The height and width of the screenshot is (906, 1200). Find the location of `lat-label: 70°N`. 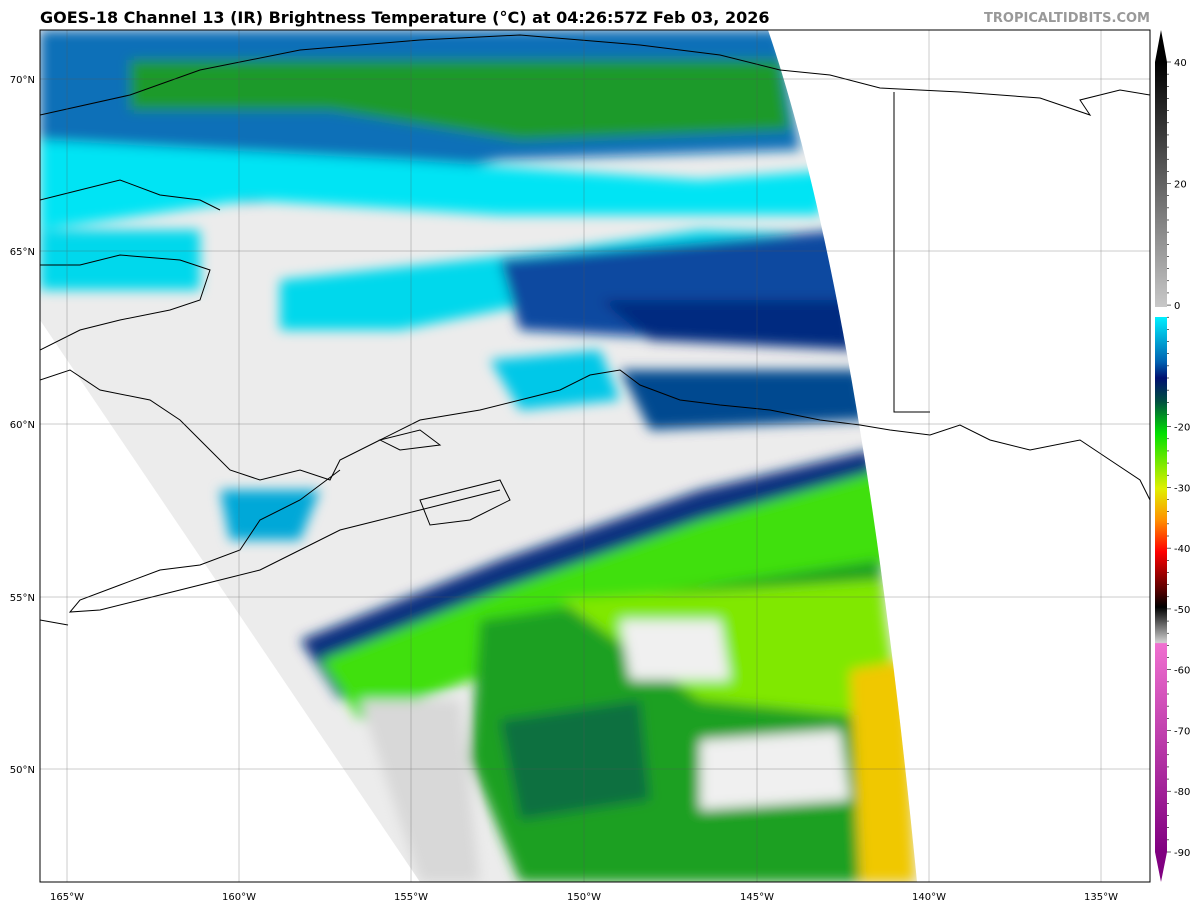

lat-label: 70°N is located at coordinates (22, 80).